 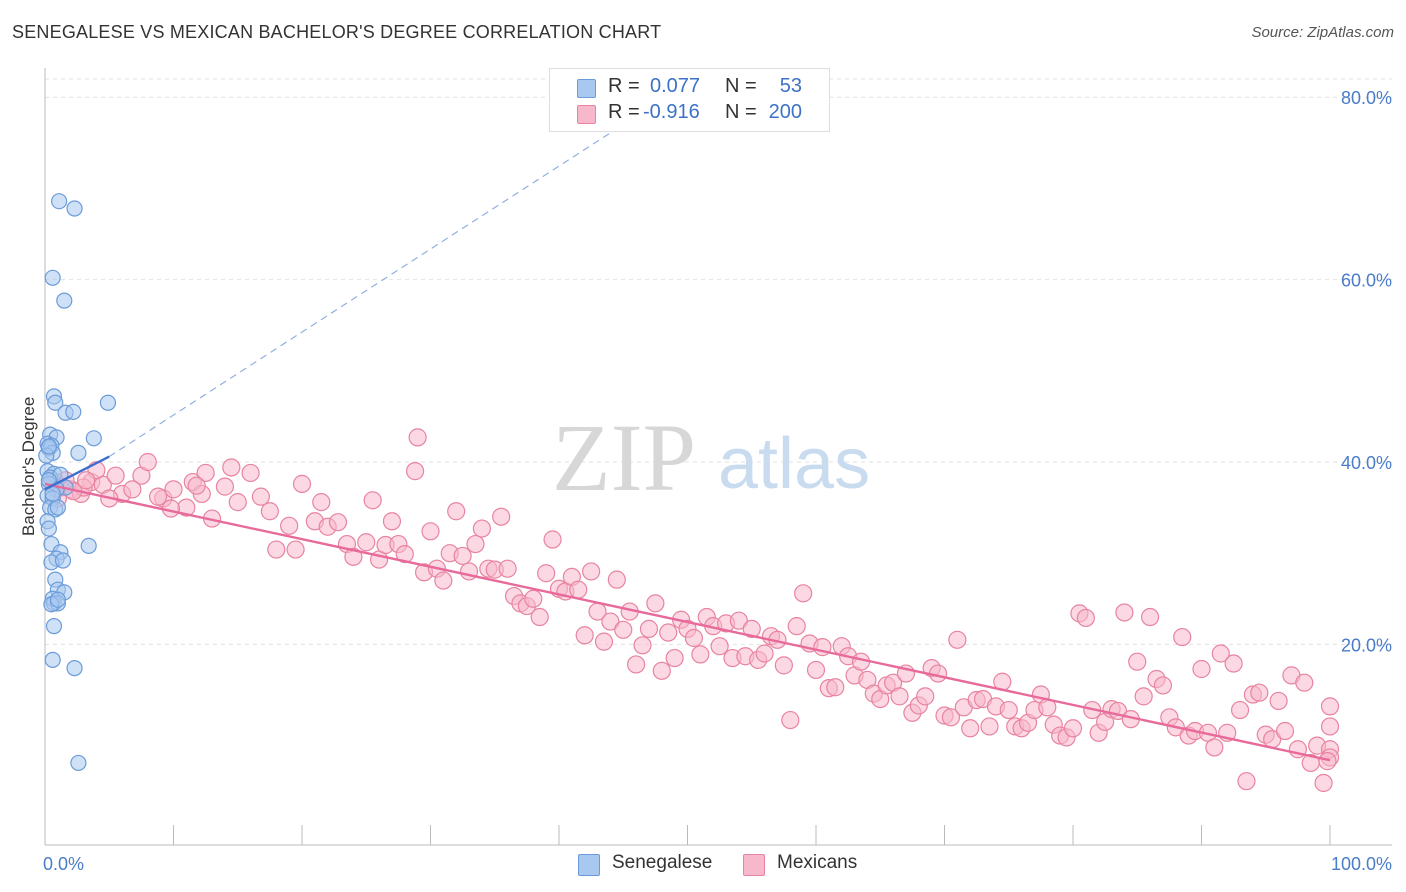 What do you see at coordinates (1366, 463) in the screenshot?
I see `y-tick-label: 40.0%` at bounding box center [1366, 463].